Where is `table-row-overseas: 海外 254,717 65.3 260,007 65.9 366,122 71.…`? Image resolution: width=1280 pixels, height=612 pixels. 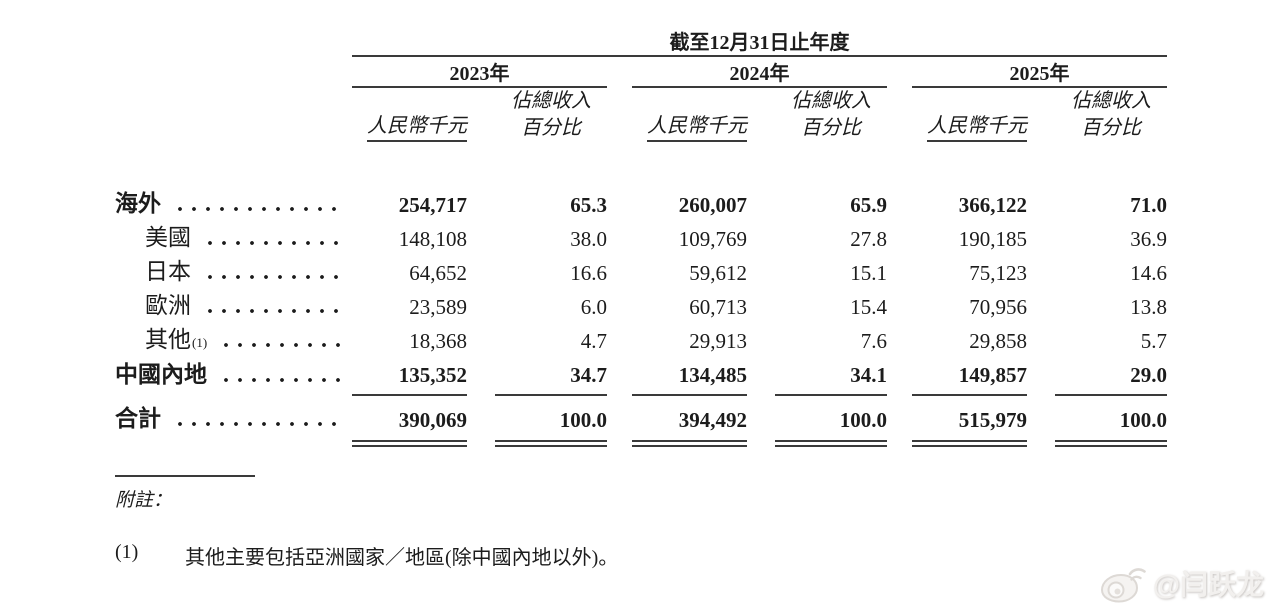
table-row-overseas: 海外 254,717 65.3 260,007 65.9 366,122 71.… is located at coordinates (641, 201).